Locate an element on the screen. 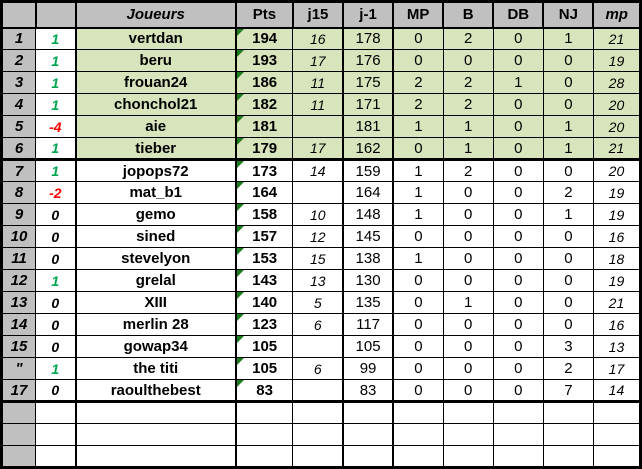 The height and width of the screenshot is (469, 642). pts-cell: 157 is located at coordinates (264, 236).